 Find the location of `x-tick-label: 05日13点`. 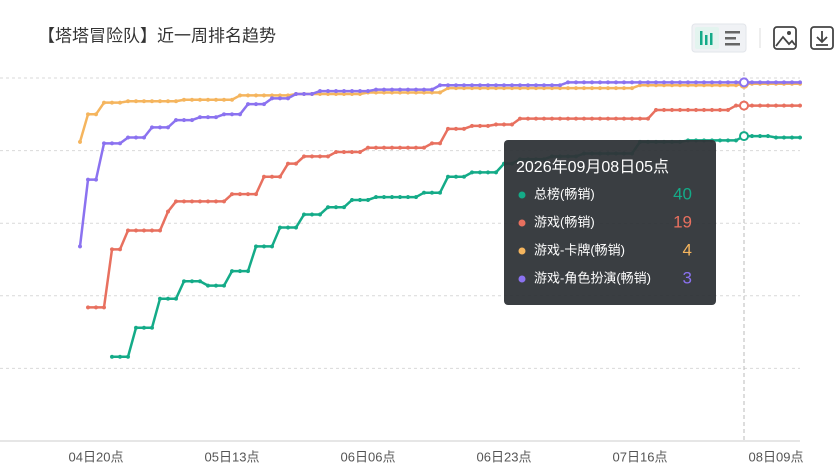

x-tick-label: 05日13点 is located at coordinates (232, 456).